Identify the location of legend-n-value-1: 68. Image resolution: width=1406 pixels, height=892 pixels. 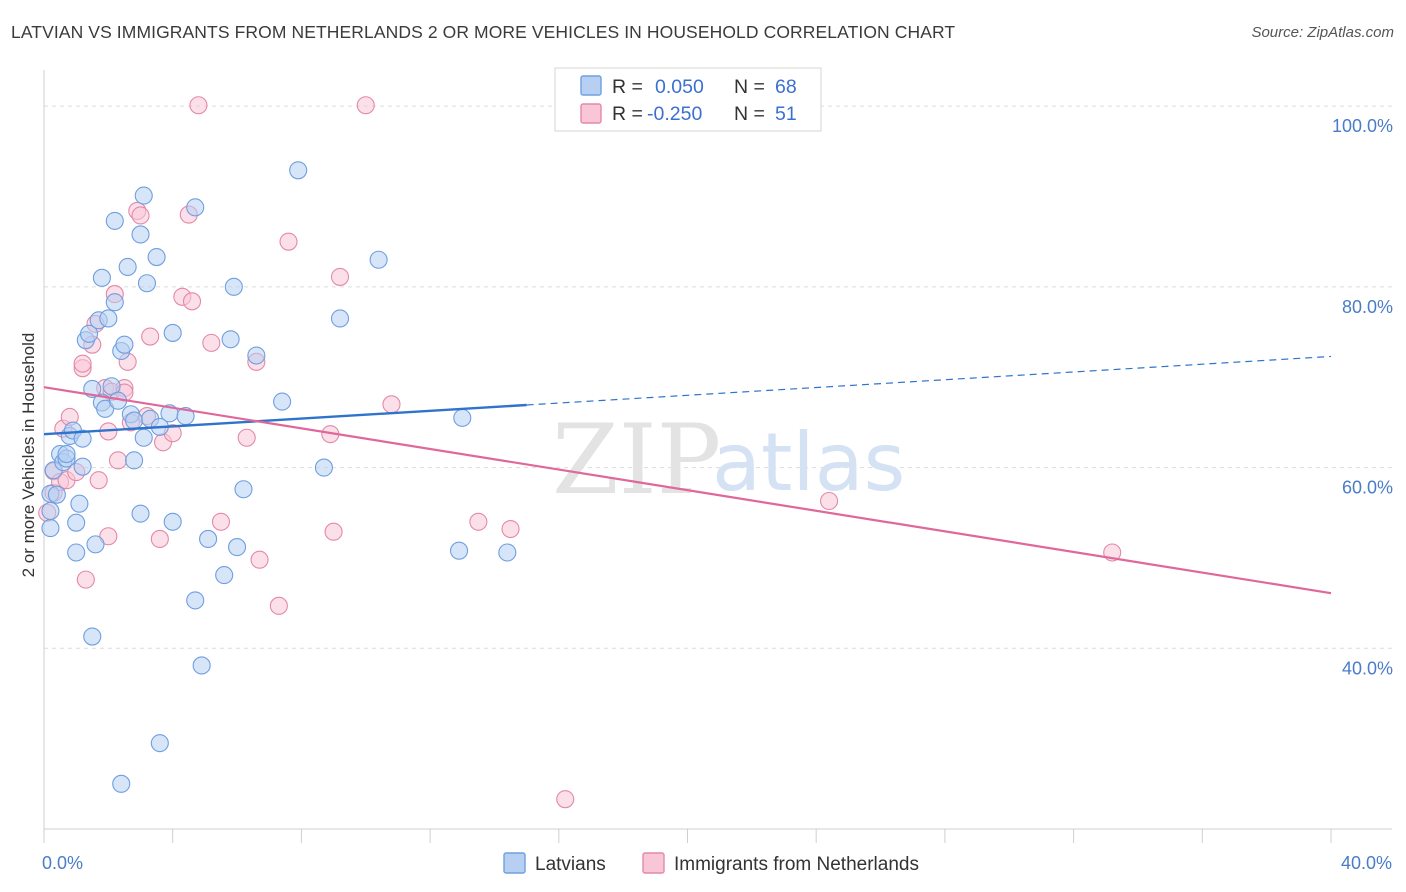
(786, 87).